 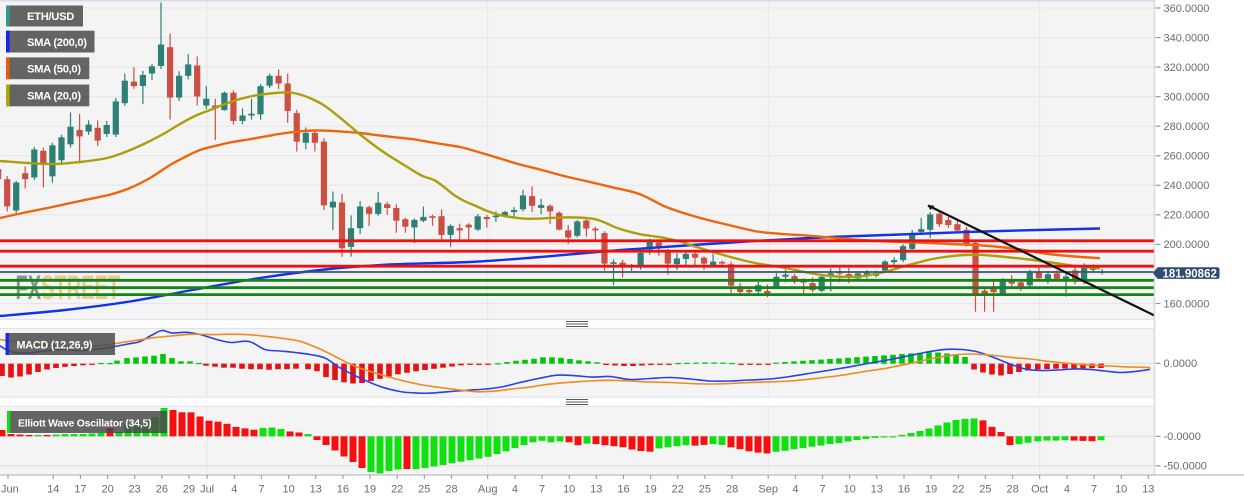 What do you see at coordinates (1039, 490) in the screenshot?
I see `svg-text: Oct` at bounding box center [1039, 490].